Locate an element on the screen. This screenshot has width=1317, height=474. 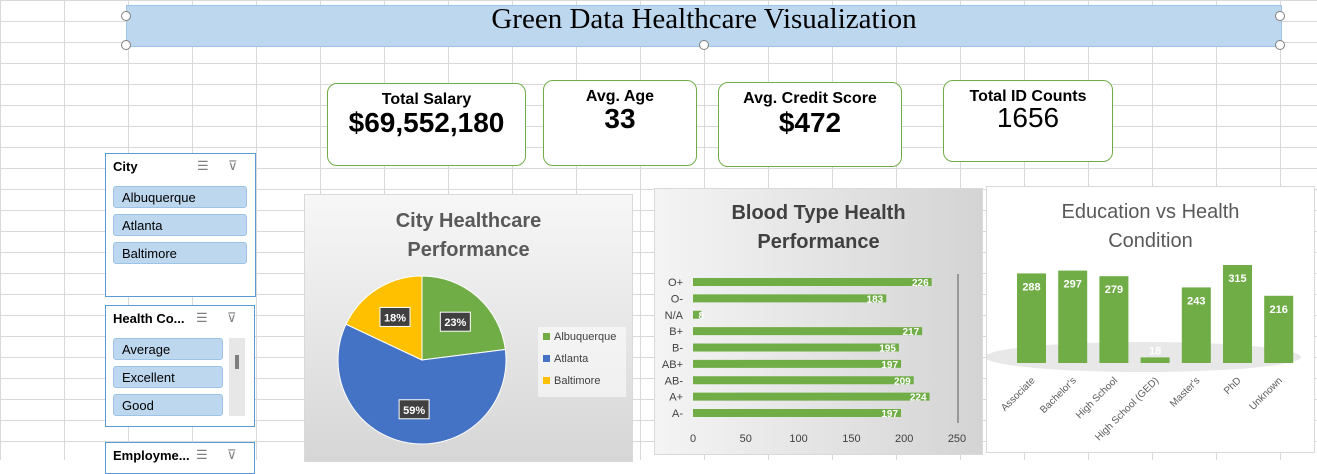
kpi-value: $69,552,180 is located at coordinates (426, 122).